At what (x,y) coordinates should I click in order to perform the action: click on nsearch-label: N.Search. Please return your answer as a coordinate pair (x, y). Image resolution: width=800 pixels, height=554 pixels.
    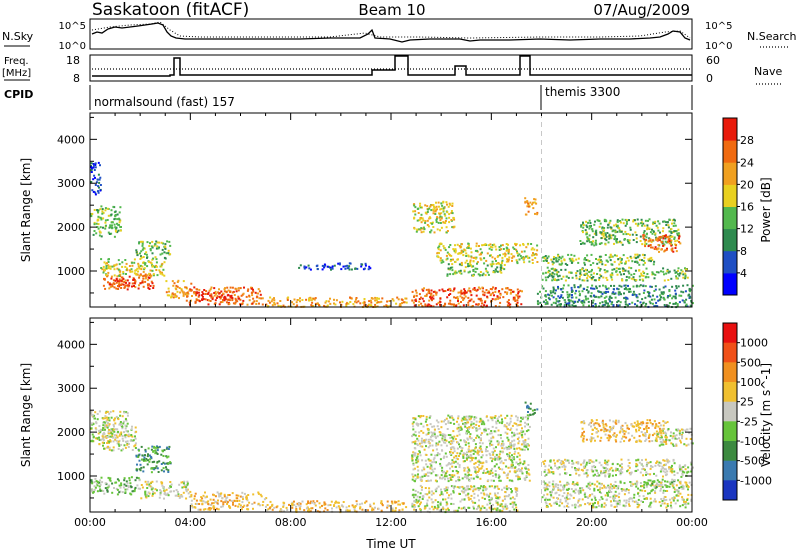
    Looking at the image, I should click on (772, 36).